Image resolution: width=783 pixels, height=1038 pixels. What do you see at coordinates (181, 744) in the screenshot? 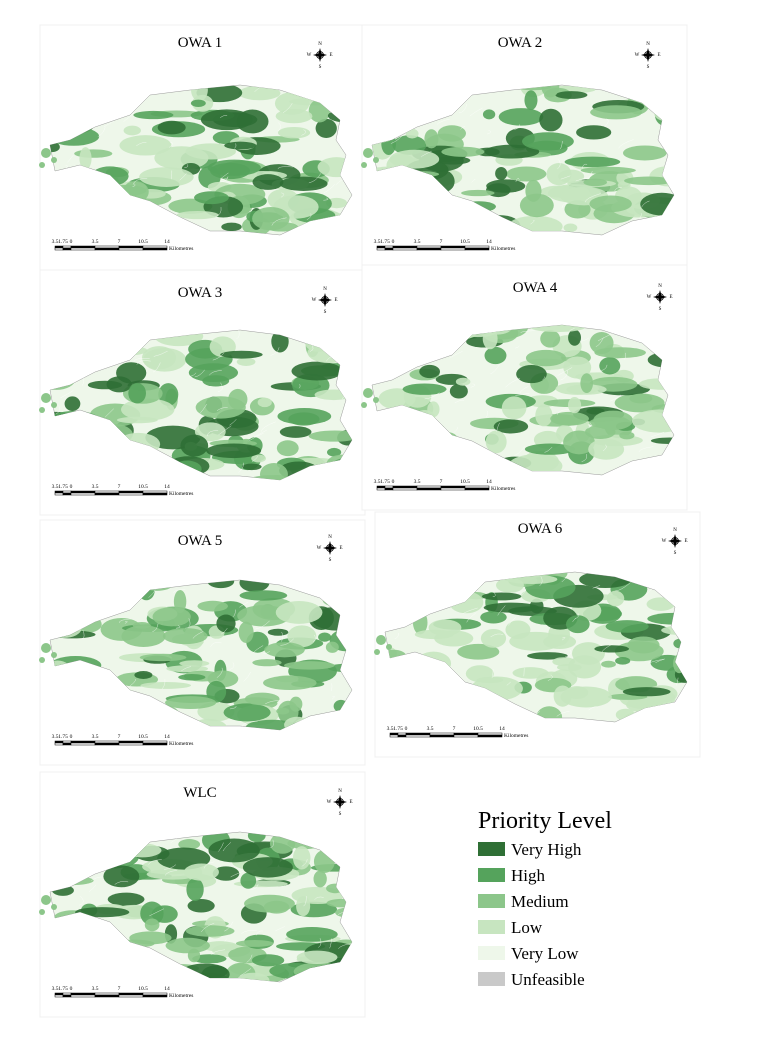
I see `scale-unit: Kilometres` at bounding box center [181, 744].